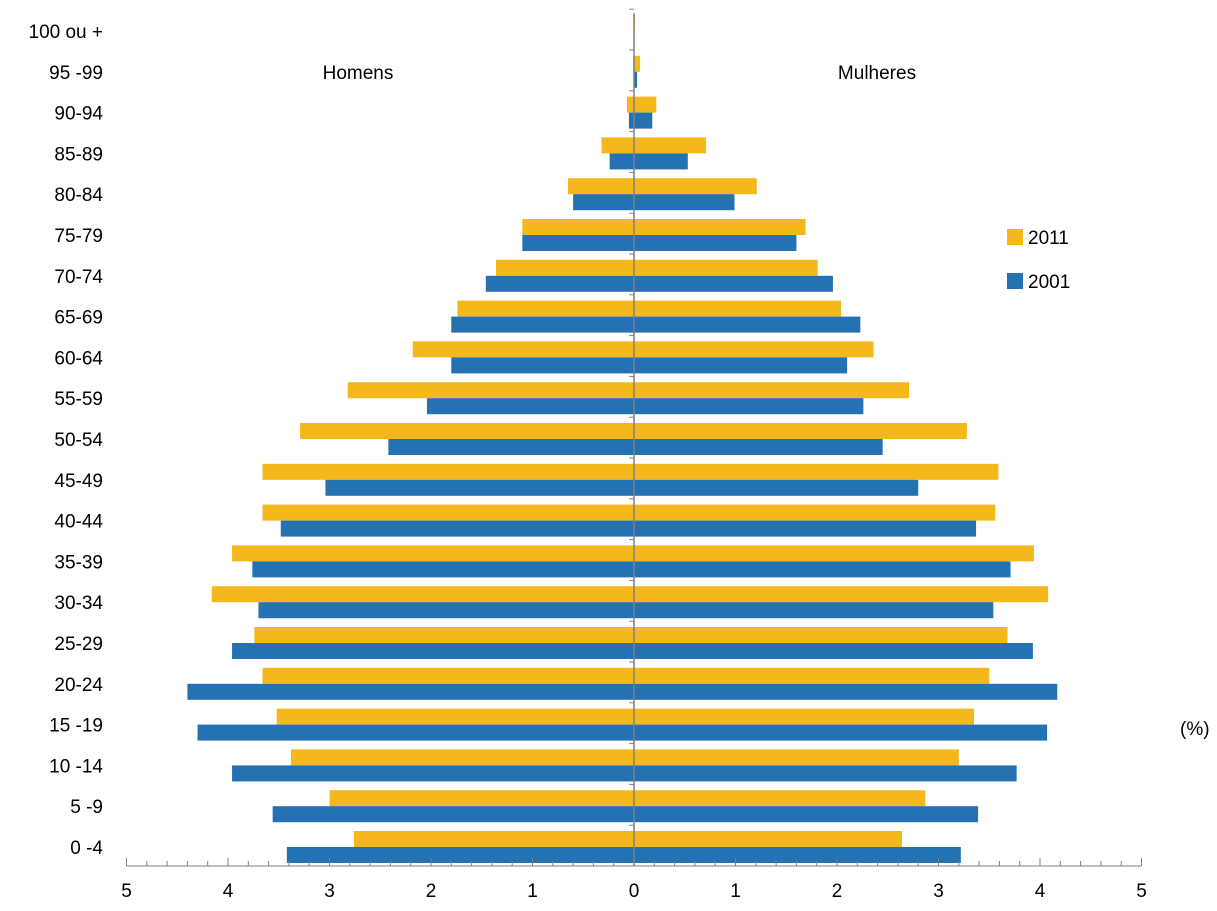 The height and width of the screenshot is (911, 1217). What do you see at coordinates (1049, 282) in the screenshot?
I see `legend-label-2001: 2001` at bounding box center [1049, 282].